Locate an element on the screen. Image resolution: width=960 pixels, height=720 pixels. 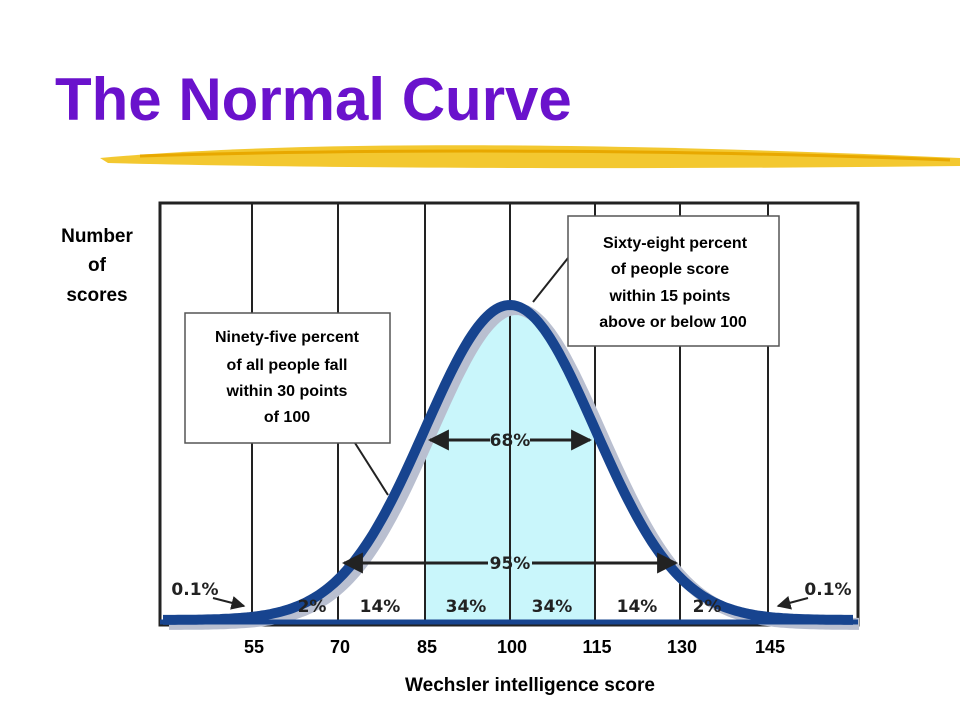
callout-text: above or below 100 is located at coordinates (673, 322).